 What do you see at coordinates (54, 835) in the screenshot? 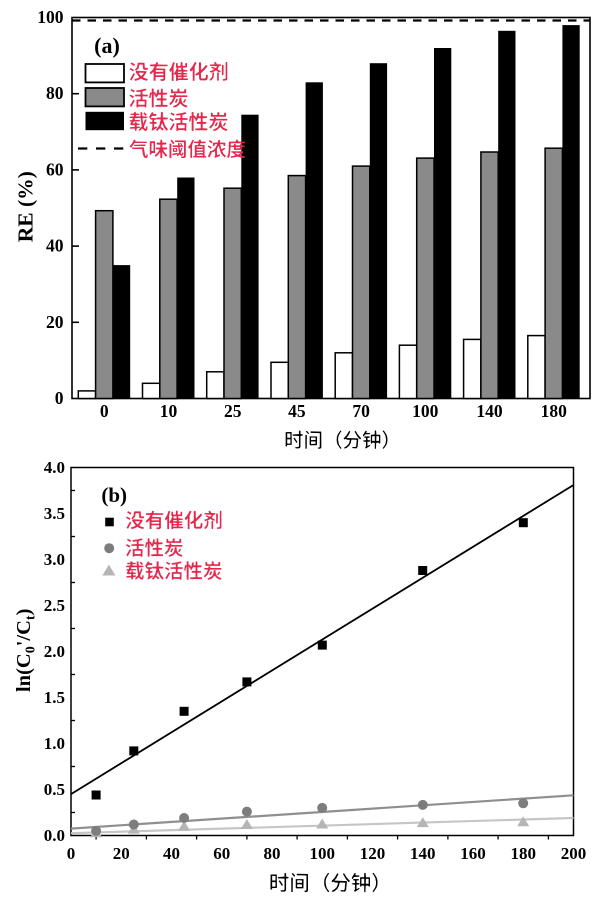
I see `svg-text: 0.0` at bounding box center [54, 835].